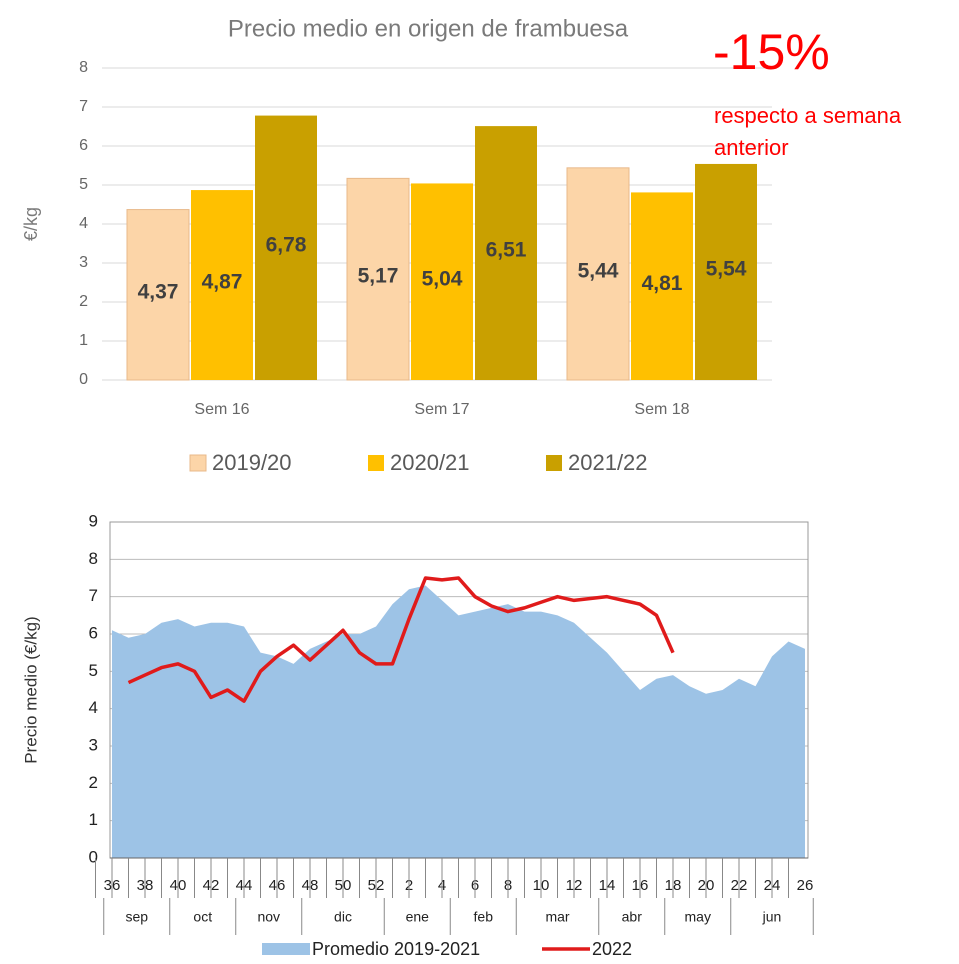 Image resolution: width=959 pixels, height=964 pixels. I want to click on data-label: 6,51, so click(506, 250).